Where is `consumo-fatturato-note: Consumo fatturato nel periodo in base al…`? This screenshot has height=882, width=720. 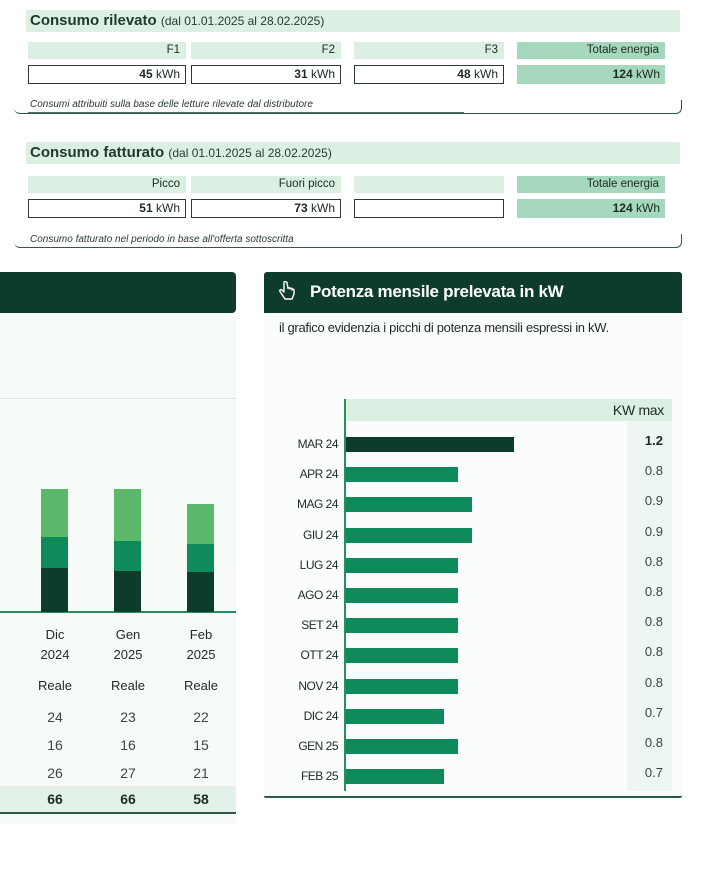 consumo-fatturato-note: Consumo fatturato nel periodo in base al… is located at coordinates (162, 239).